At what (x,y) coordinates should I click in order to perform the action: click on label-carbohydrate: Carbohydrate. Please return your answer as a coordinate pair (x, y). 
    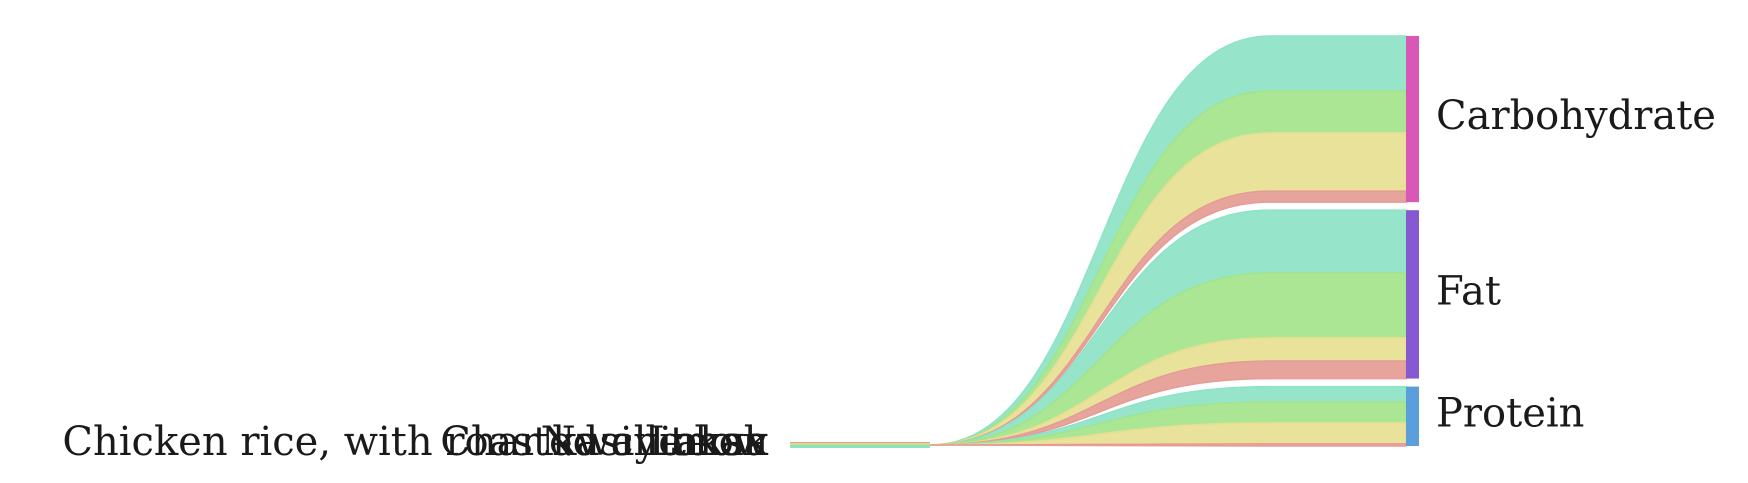
    Looking at the image, I should click on (1576, 116).